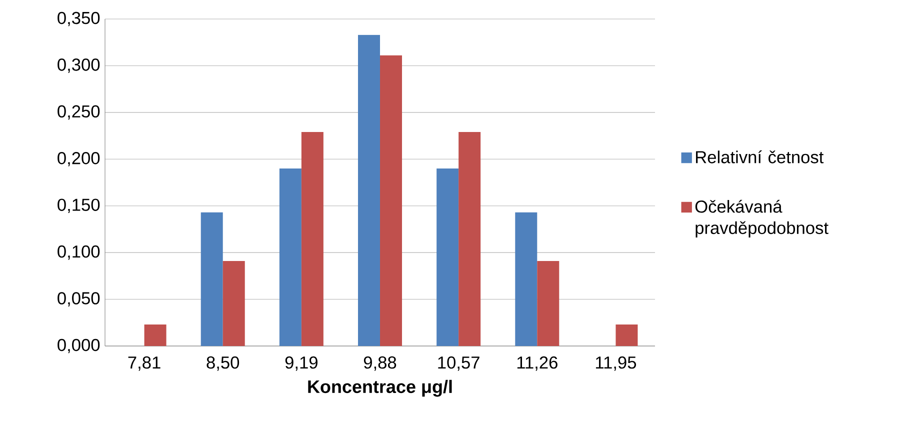 The height and width of the screenshot is (429, 912). Describe the element at coordinates (761, 219) in the screenshot. I see `legend-label: Očekávaná pravděpodobnost` at that location.